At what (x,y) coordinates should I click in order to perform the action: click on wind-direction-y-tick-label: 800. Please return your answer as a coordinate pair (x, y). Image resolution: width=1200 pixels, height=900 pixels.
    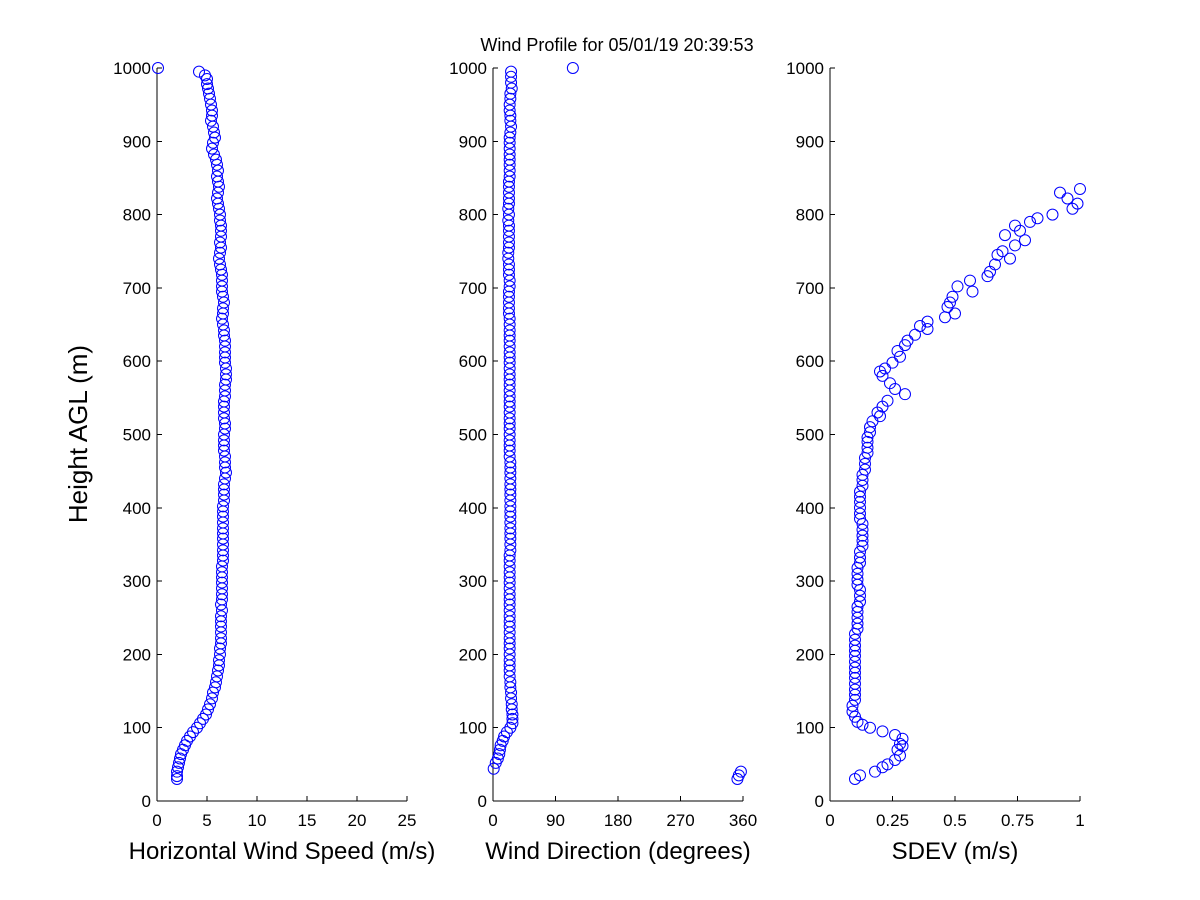
    Looking at the image, I should click on (473, 215).